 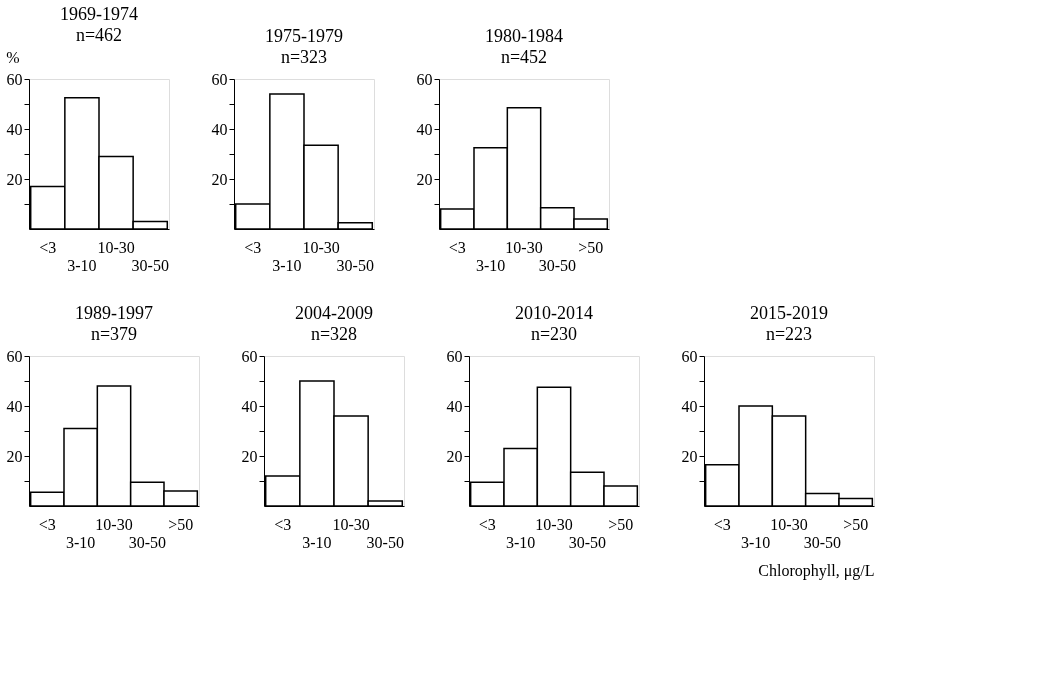 I want to click on chart-subtitle: n=452, so click(x=524, y=57).